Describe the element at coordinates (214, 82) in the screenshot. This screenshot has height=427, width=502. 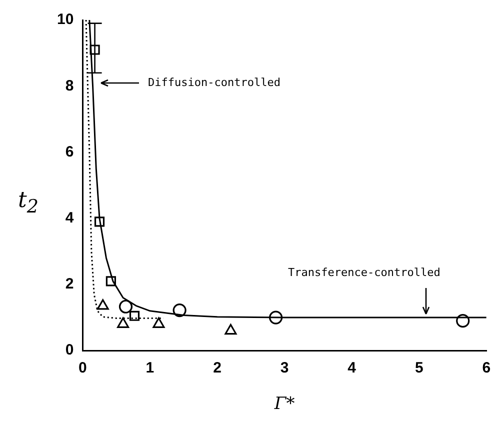
I see `annotation: Diffusion-controlled` at that location.